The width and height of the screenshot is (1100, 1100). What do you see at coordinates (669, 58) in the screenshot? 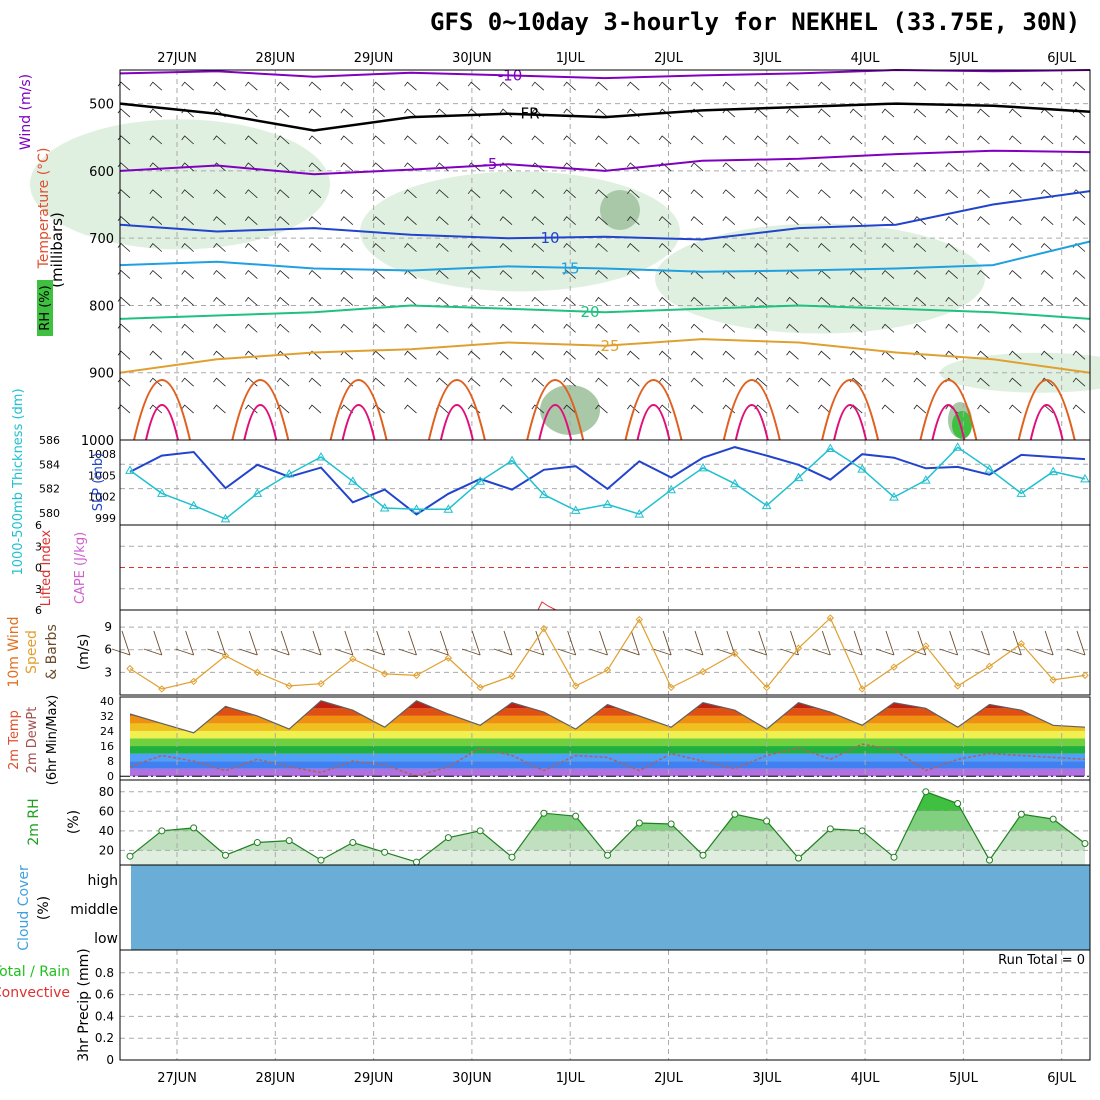
I see `day-label-top: 2JUL` at bounding box center [669, 58].